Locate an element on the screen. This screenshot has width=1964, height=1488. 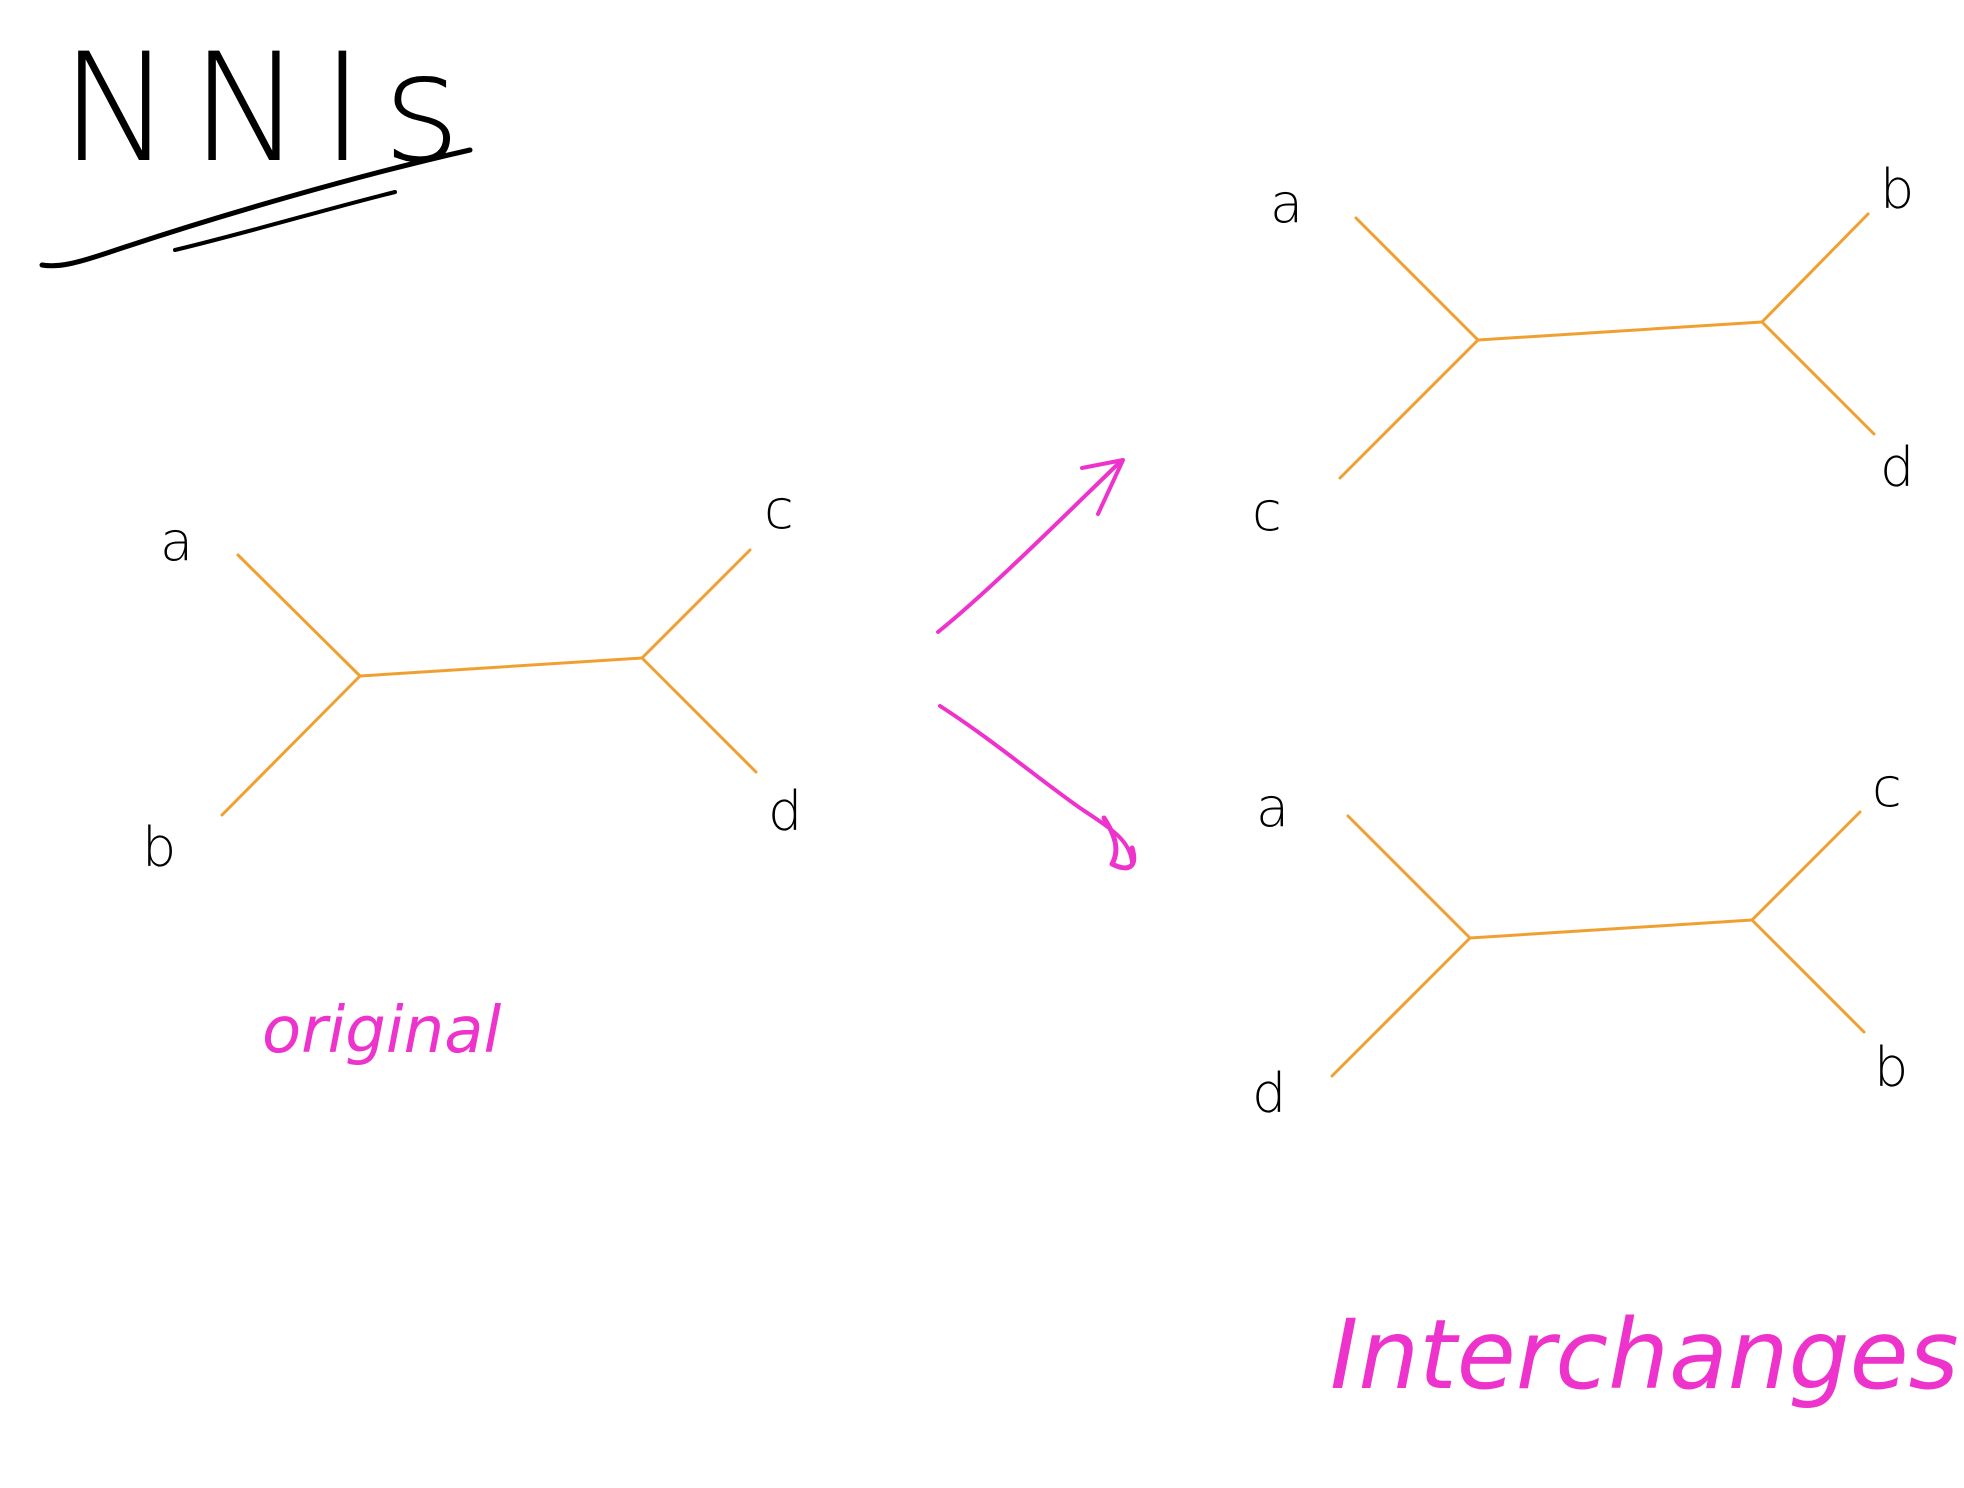
tree-interchange-2-leaf-c: c is located at coordinates (1887, 787).